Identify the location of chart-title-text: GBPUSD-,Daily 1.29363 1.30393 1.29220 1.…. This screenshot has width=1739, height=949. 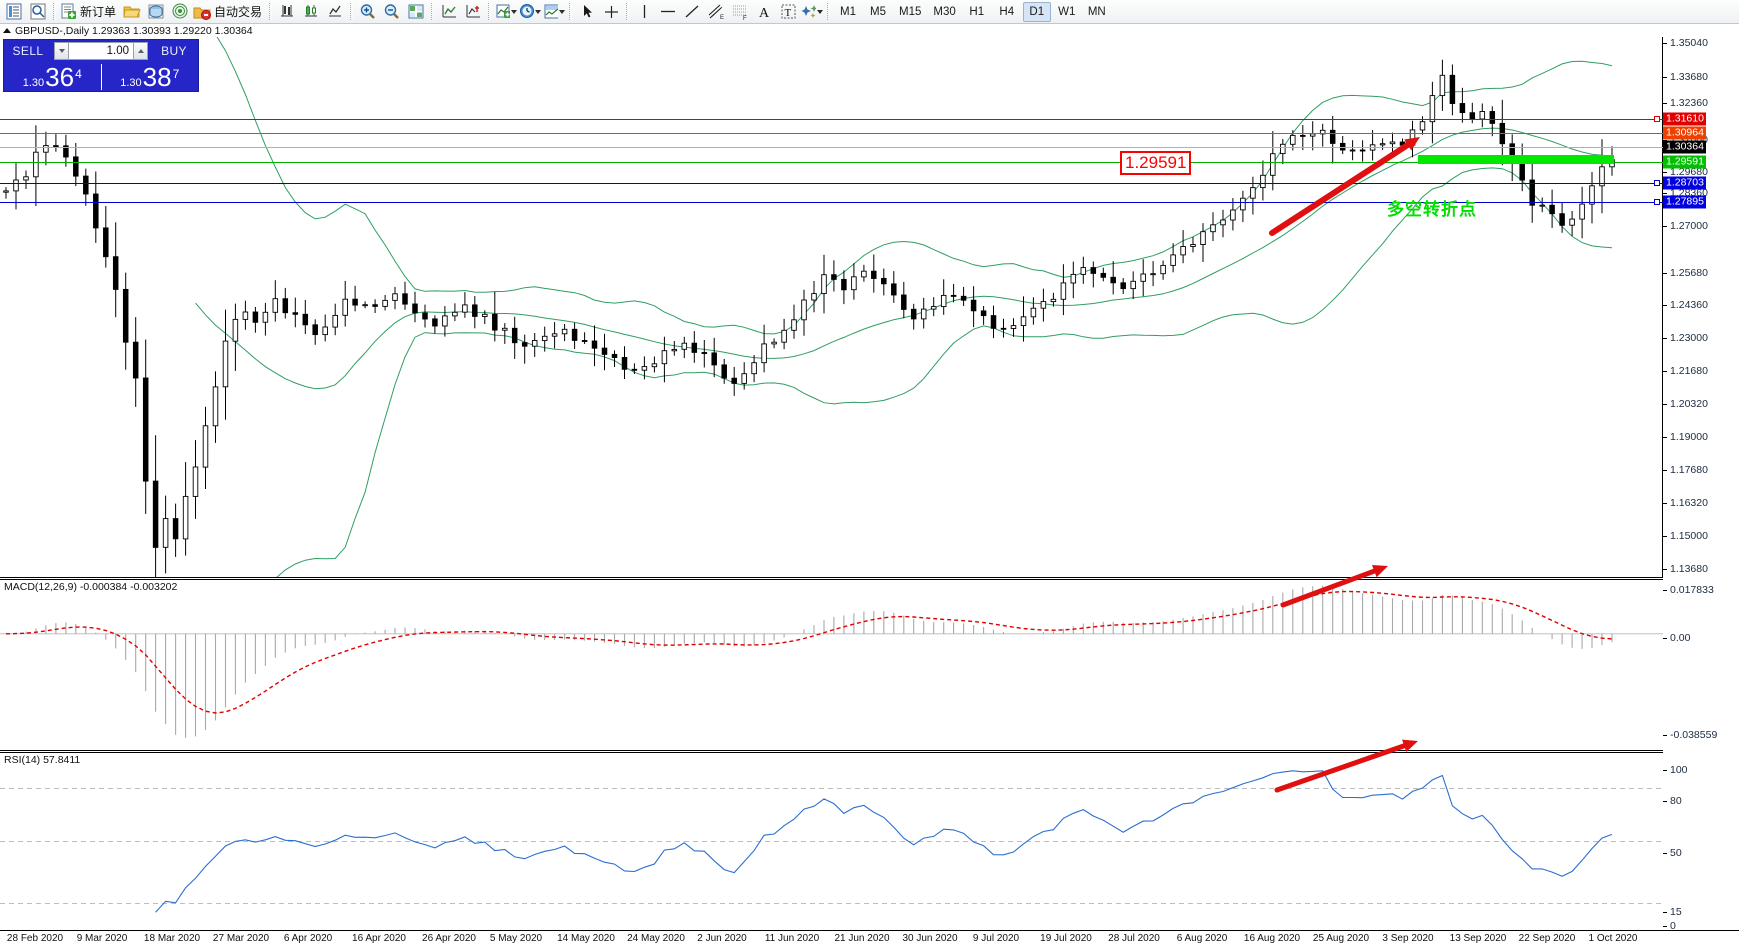
(134, 30).